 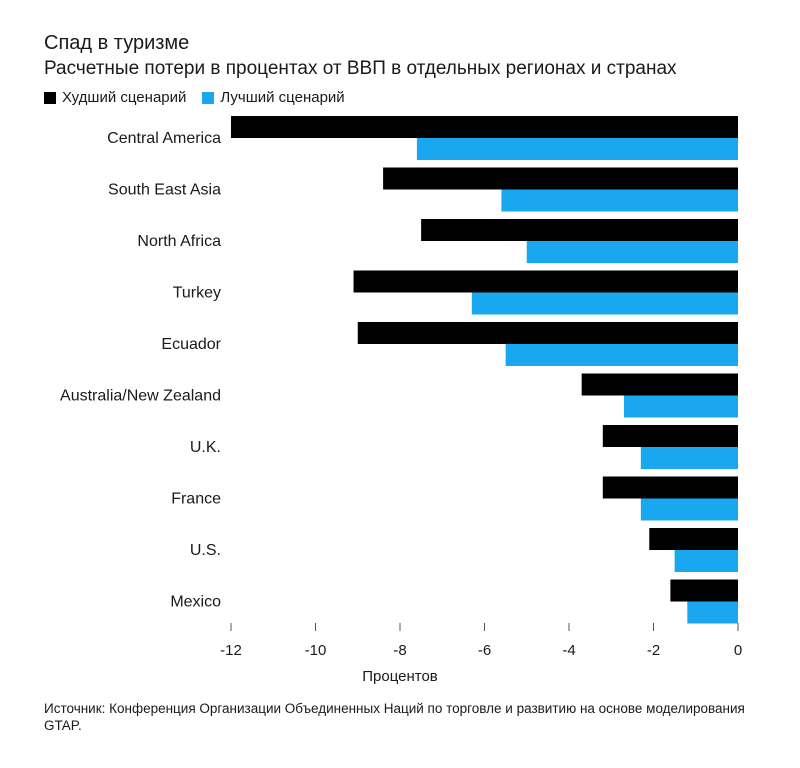 What do you see at coordinates (179, 241) in the screenshot?
I see `category-label: North Africa` at bounding box center [179, 241].